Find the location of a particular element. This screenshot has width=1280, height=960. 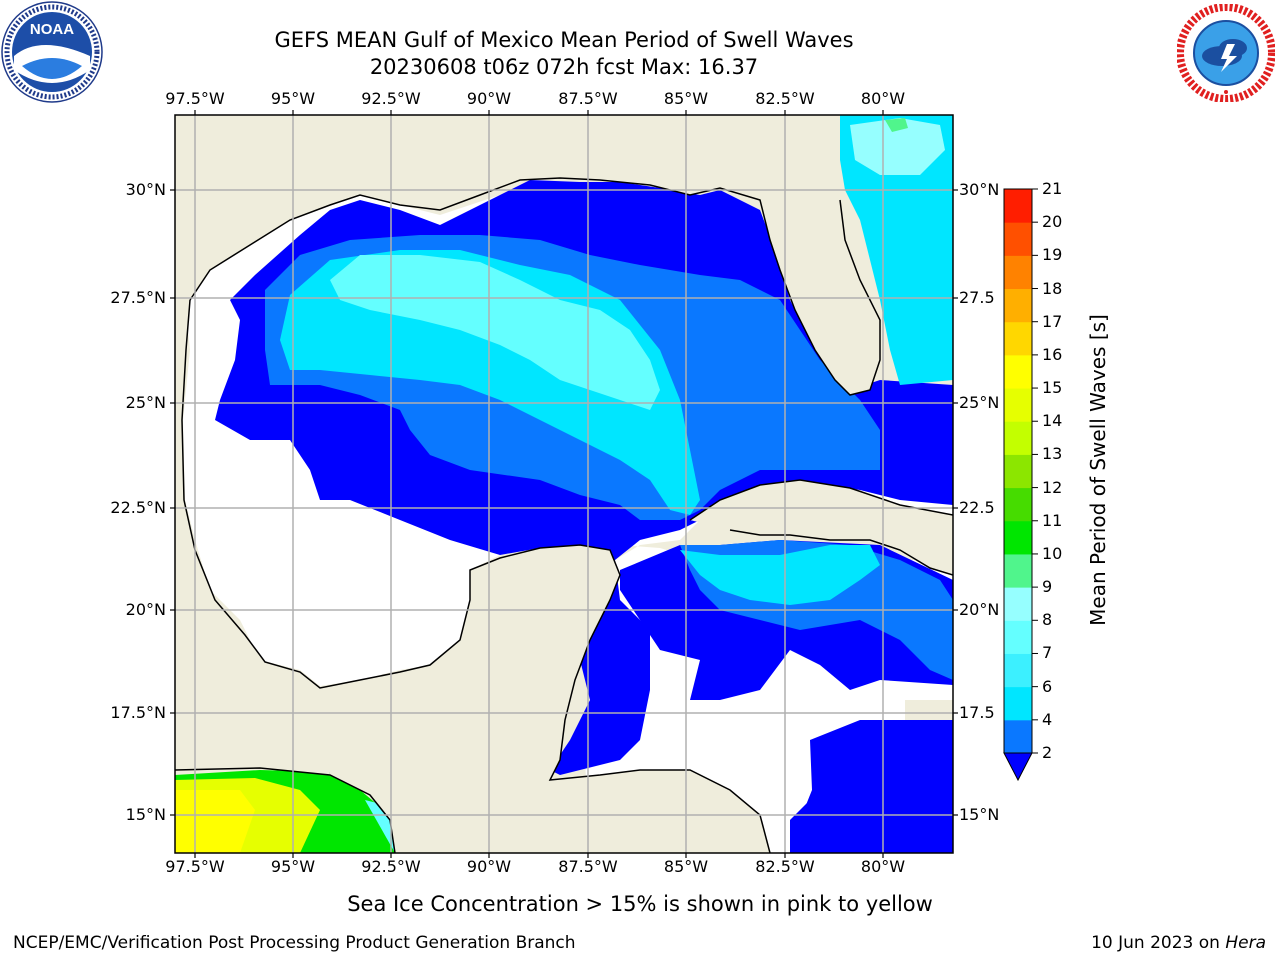

colorbar-tick-label: 17 is located at coordinates (1052, 321).